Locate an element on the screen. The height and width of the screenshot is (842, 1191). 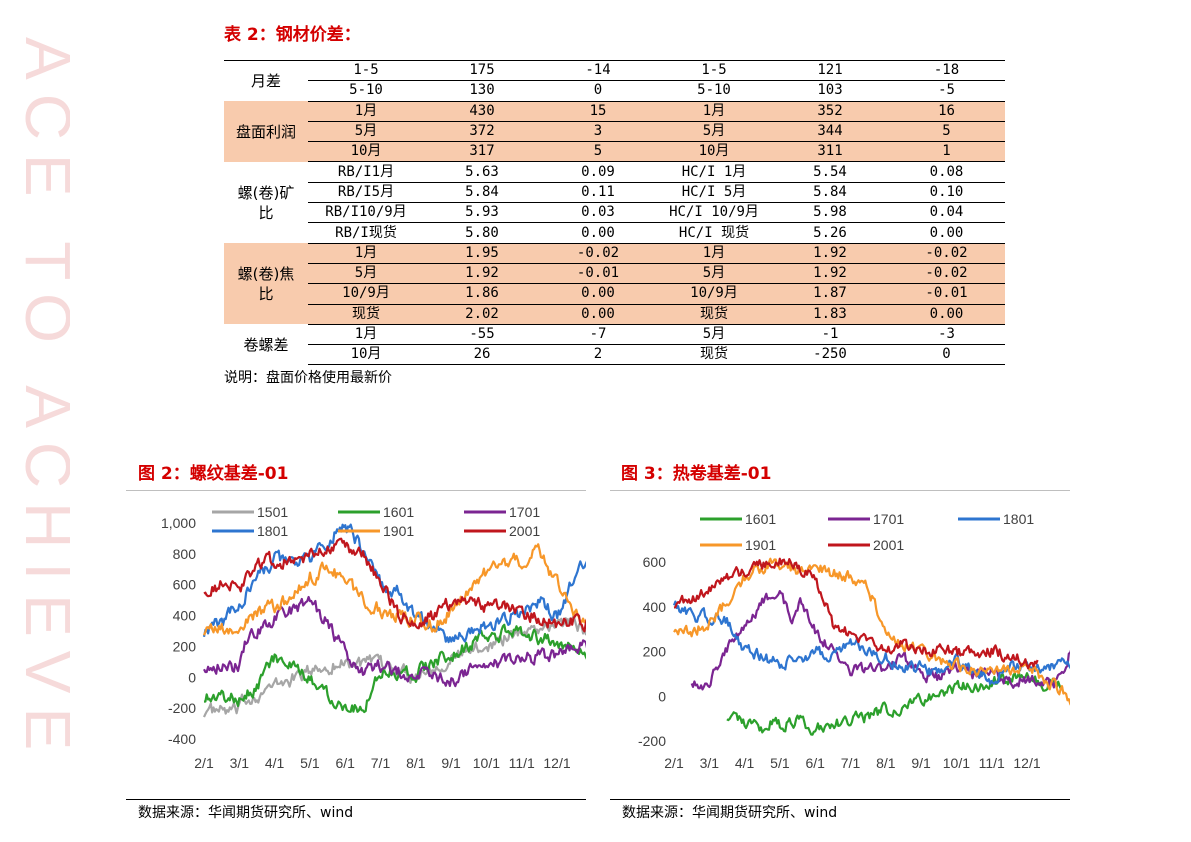
y-tick-label: 400 is located at coordinates (185, 616).